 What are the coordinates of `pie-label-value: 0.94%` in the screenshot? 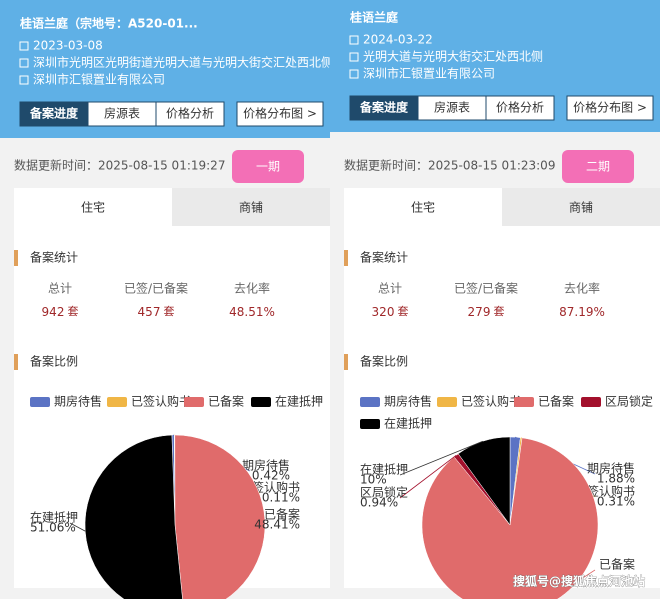 It's located at (379, 503).